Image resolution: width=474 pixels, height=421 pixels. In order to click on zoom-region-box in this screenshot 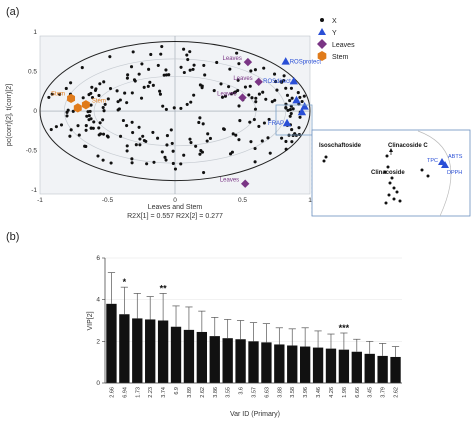, I will do `click(294, 120)`.